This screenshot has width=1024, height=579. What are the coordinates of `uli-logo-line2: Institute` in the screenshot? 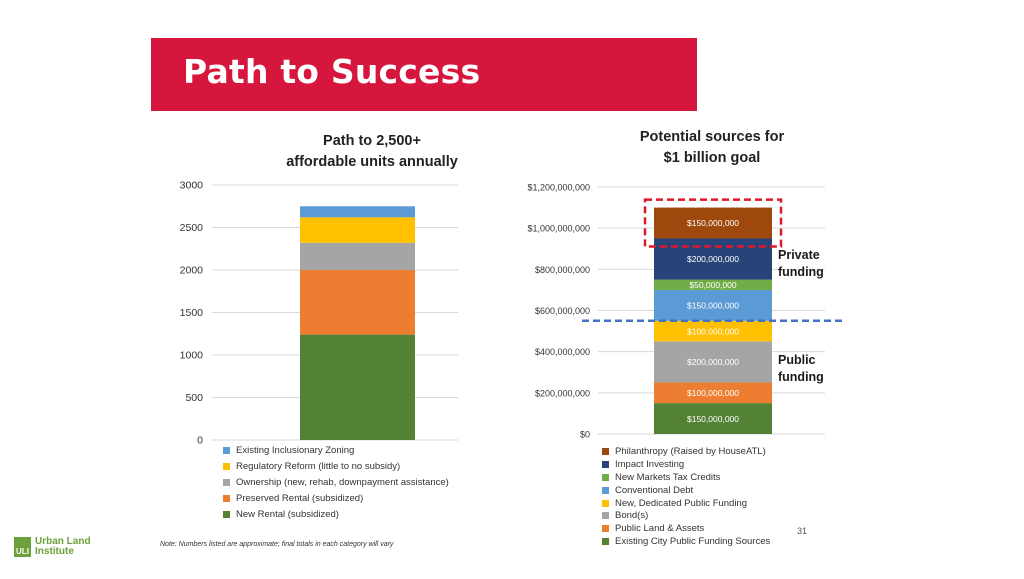 It's located at (54, 551).